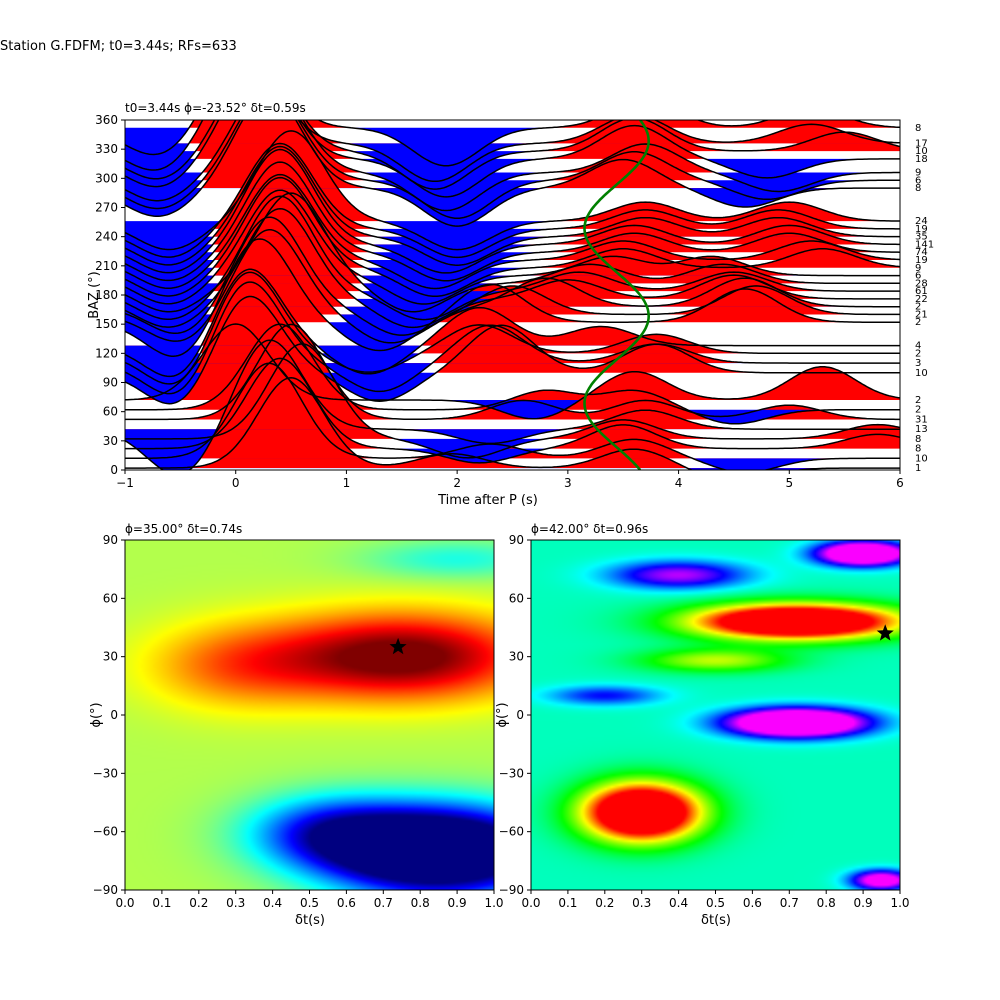  What do you see at coordinates (921, 237) in the screenshot?
I see `rf-count-label: 35` at bounding box center [921, 237].